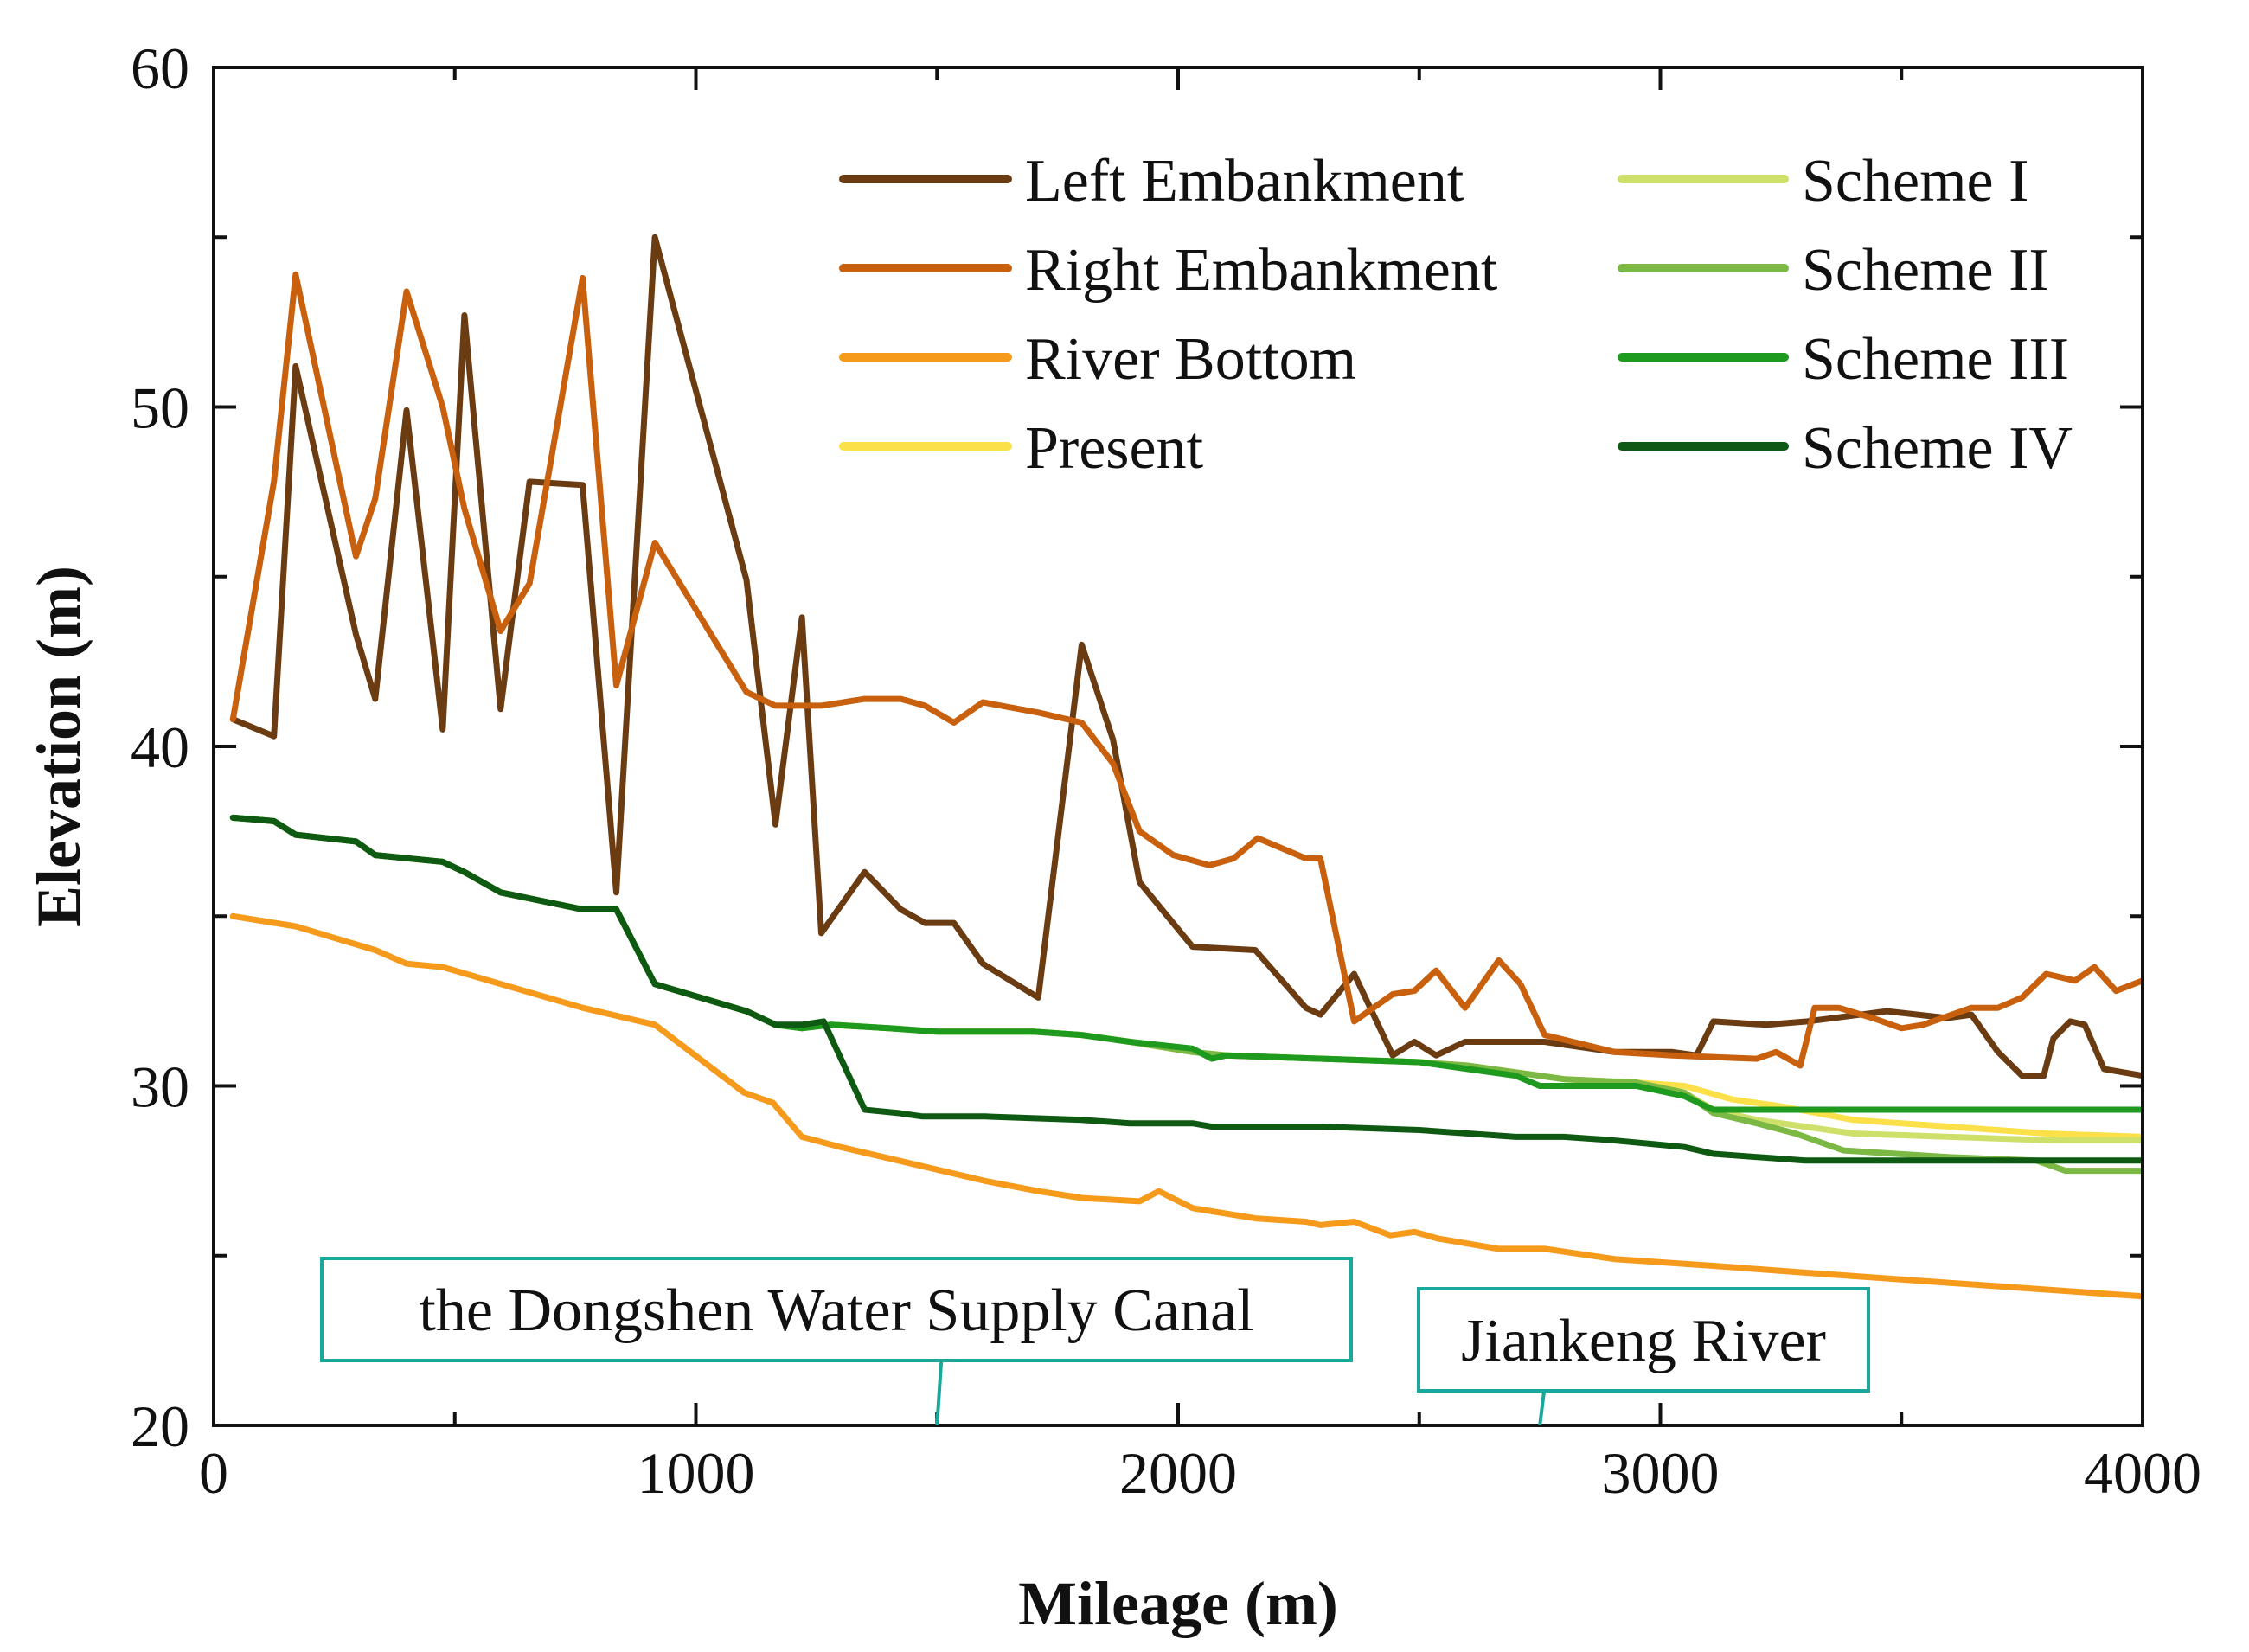 The image size is (2249, 1652). I want to click on annotation-label-dongshen-canal: the Dongshen Water Supply Canal, so click(836, 1310).